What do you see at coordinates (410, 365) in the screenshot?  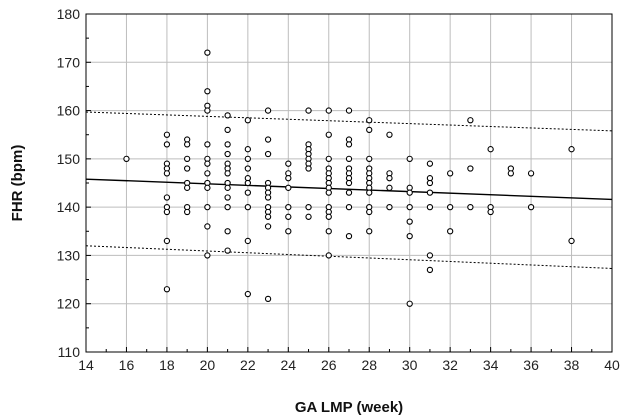 I see `x-tick-label: 30` at bounding box center [410, 365].